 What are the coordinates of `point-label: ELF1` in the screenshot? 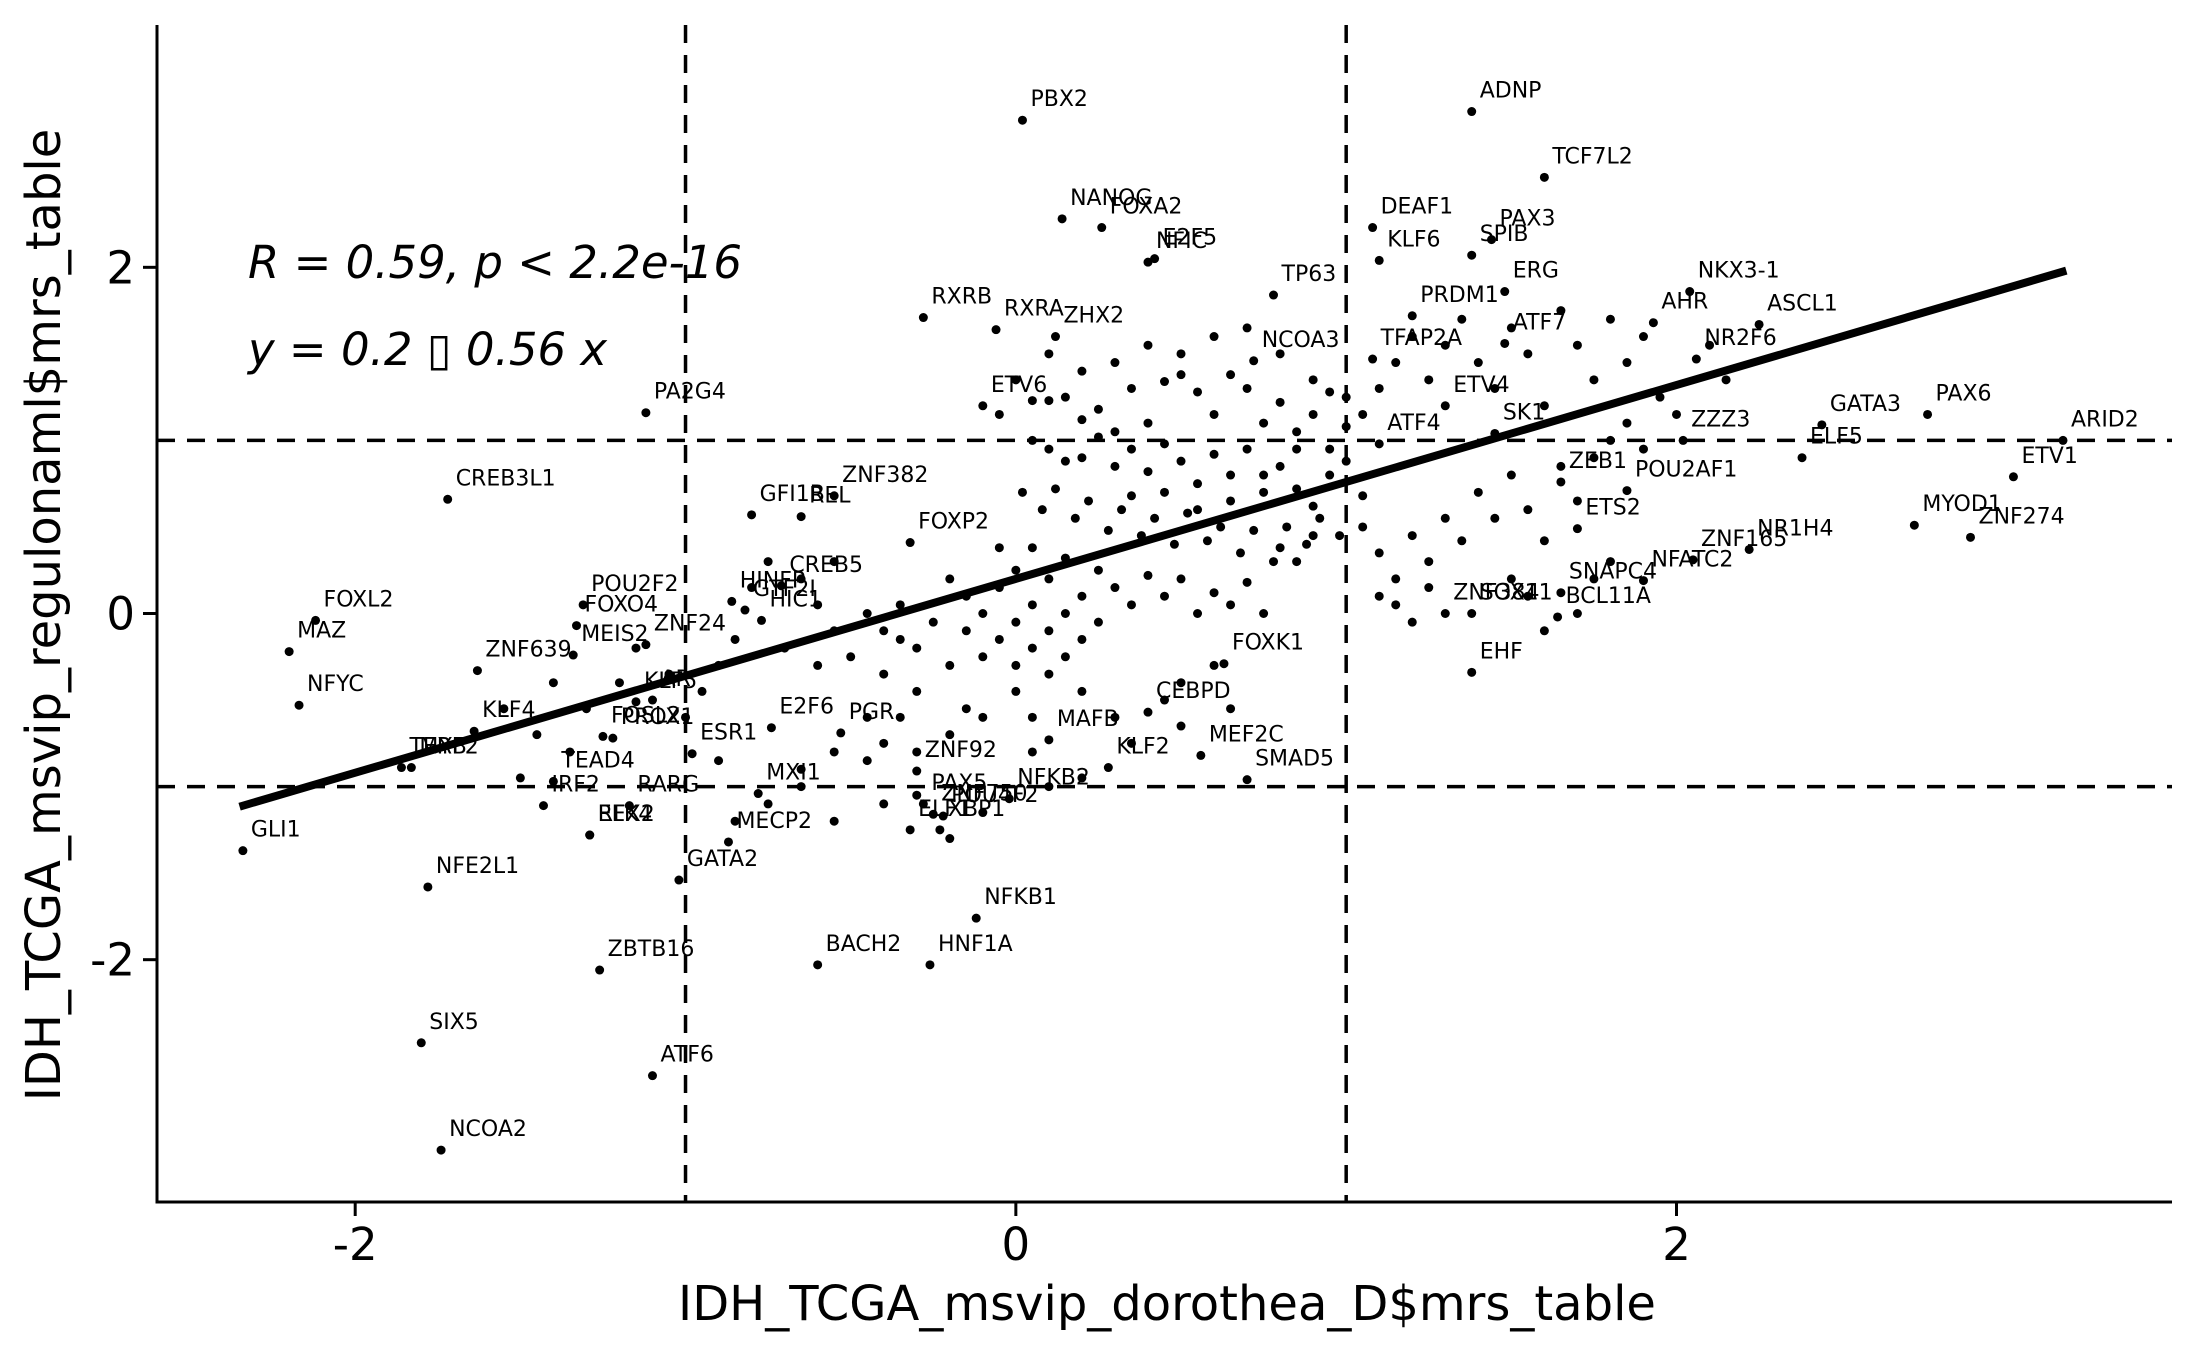 It's located at (944, 809).